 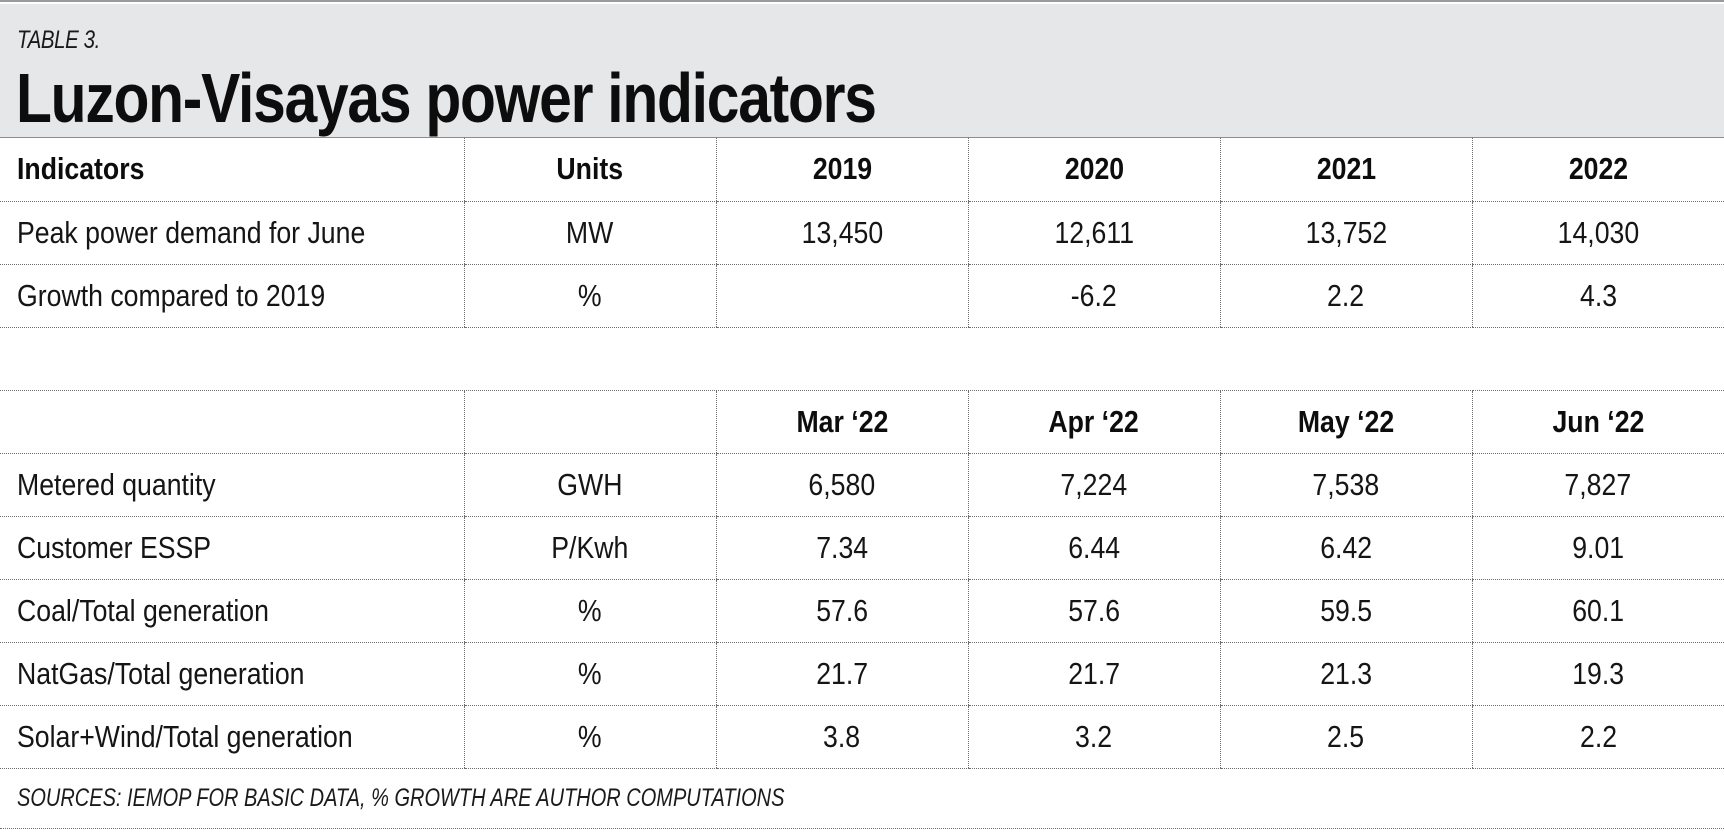 I want to click on header-cell-2021: 2021, so click(x=1345, y=170).